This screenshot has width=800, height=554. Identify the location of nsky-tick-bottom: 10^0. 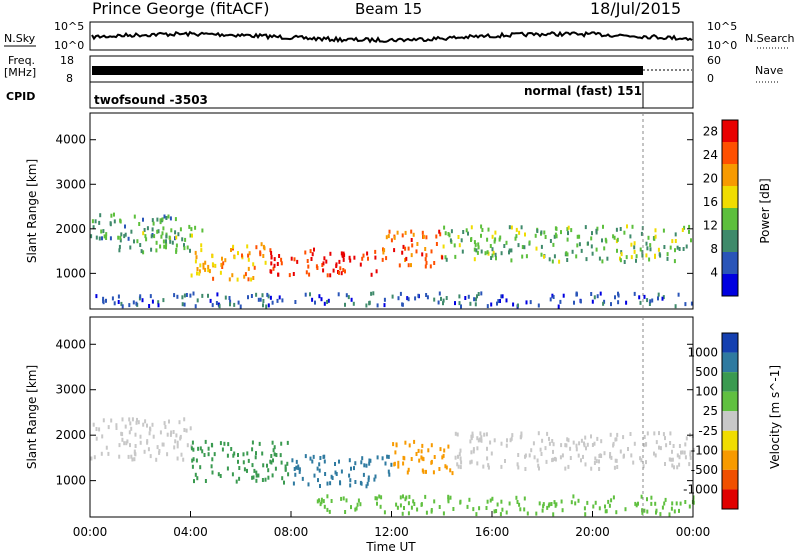
(69, 45).